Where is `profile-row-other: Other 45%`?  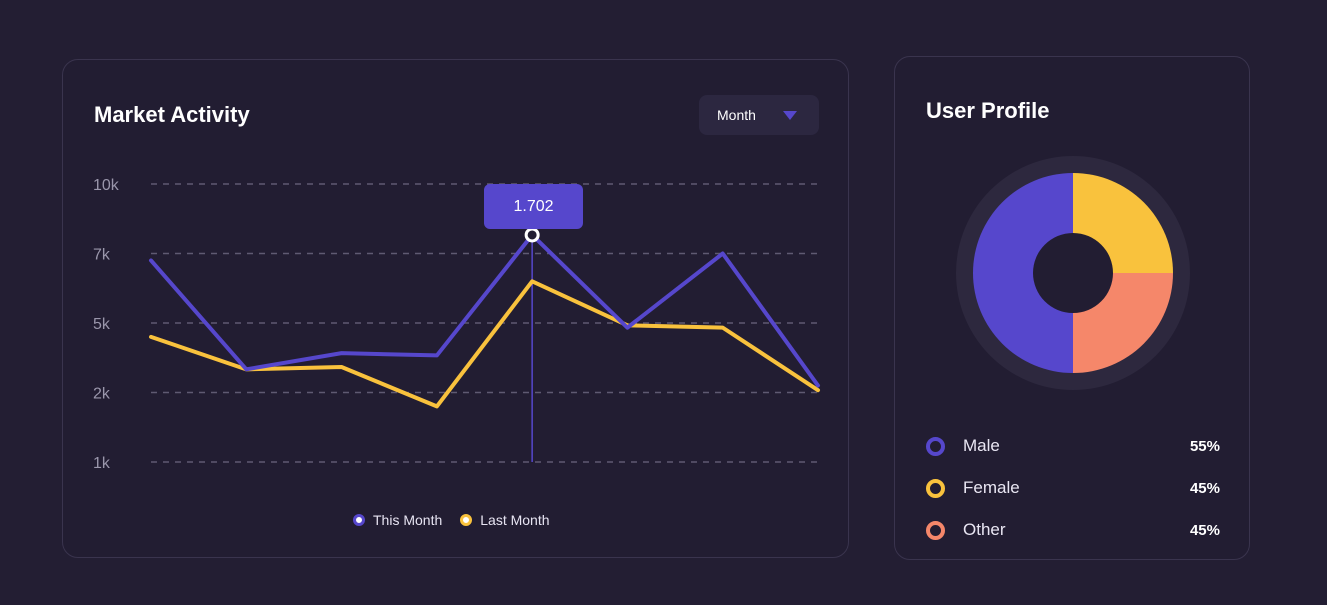
profile-row-other: Other 45% is located at coordinates (1073, 530).